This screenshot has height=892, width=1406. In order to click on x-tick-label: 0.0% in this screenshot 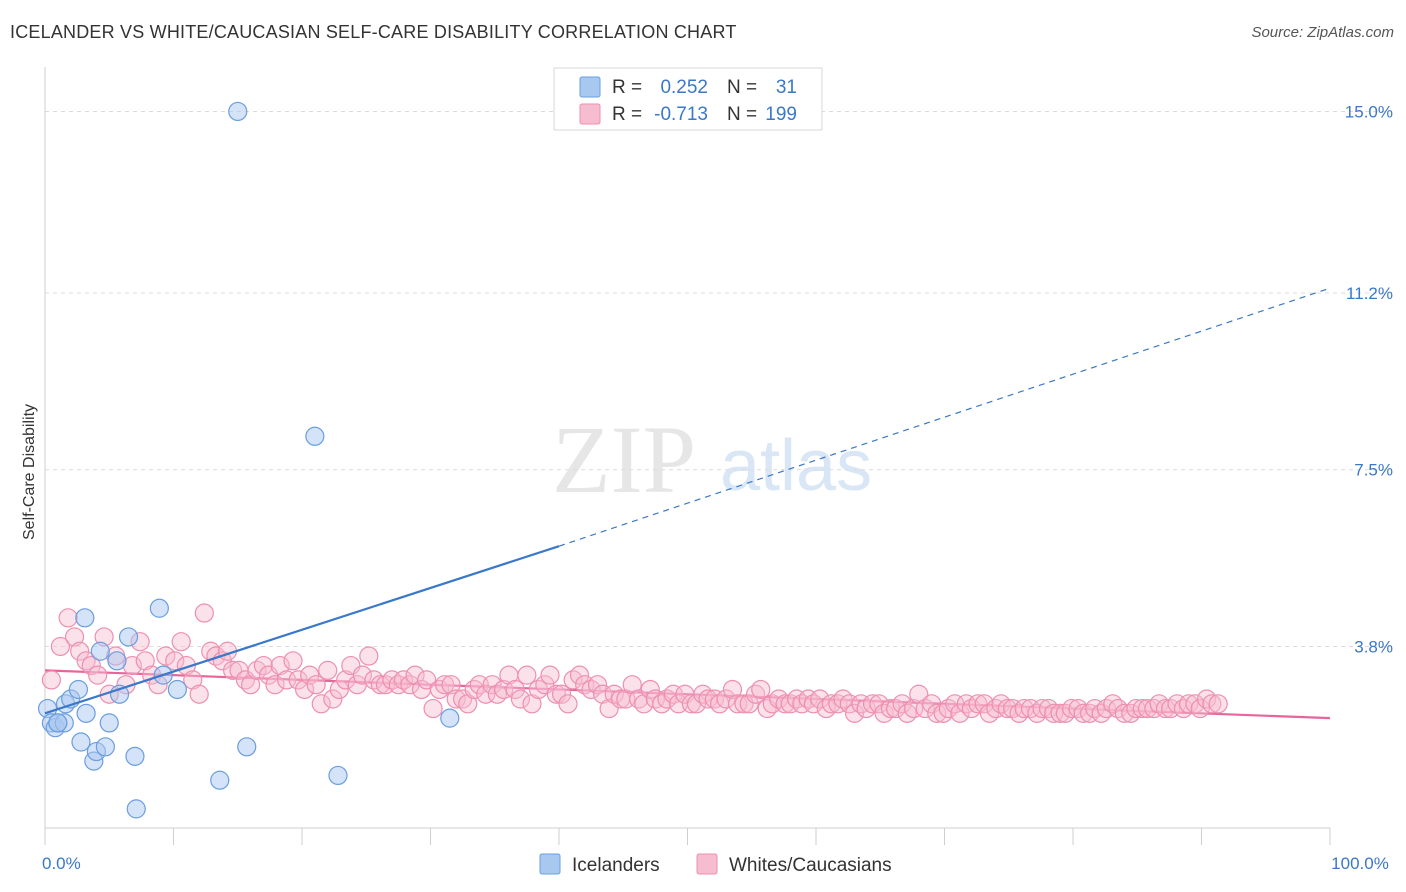, I will do `click(61, 863)`.